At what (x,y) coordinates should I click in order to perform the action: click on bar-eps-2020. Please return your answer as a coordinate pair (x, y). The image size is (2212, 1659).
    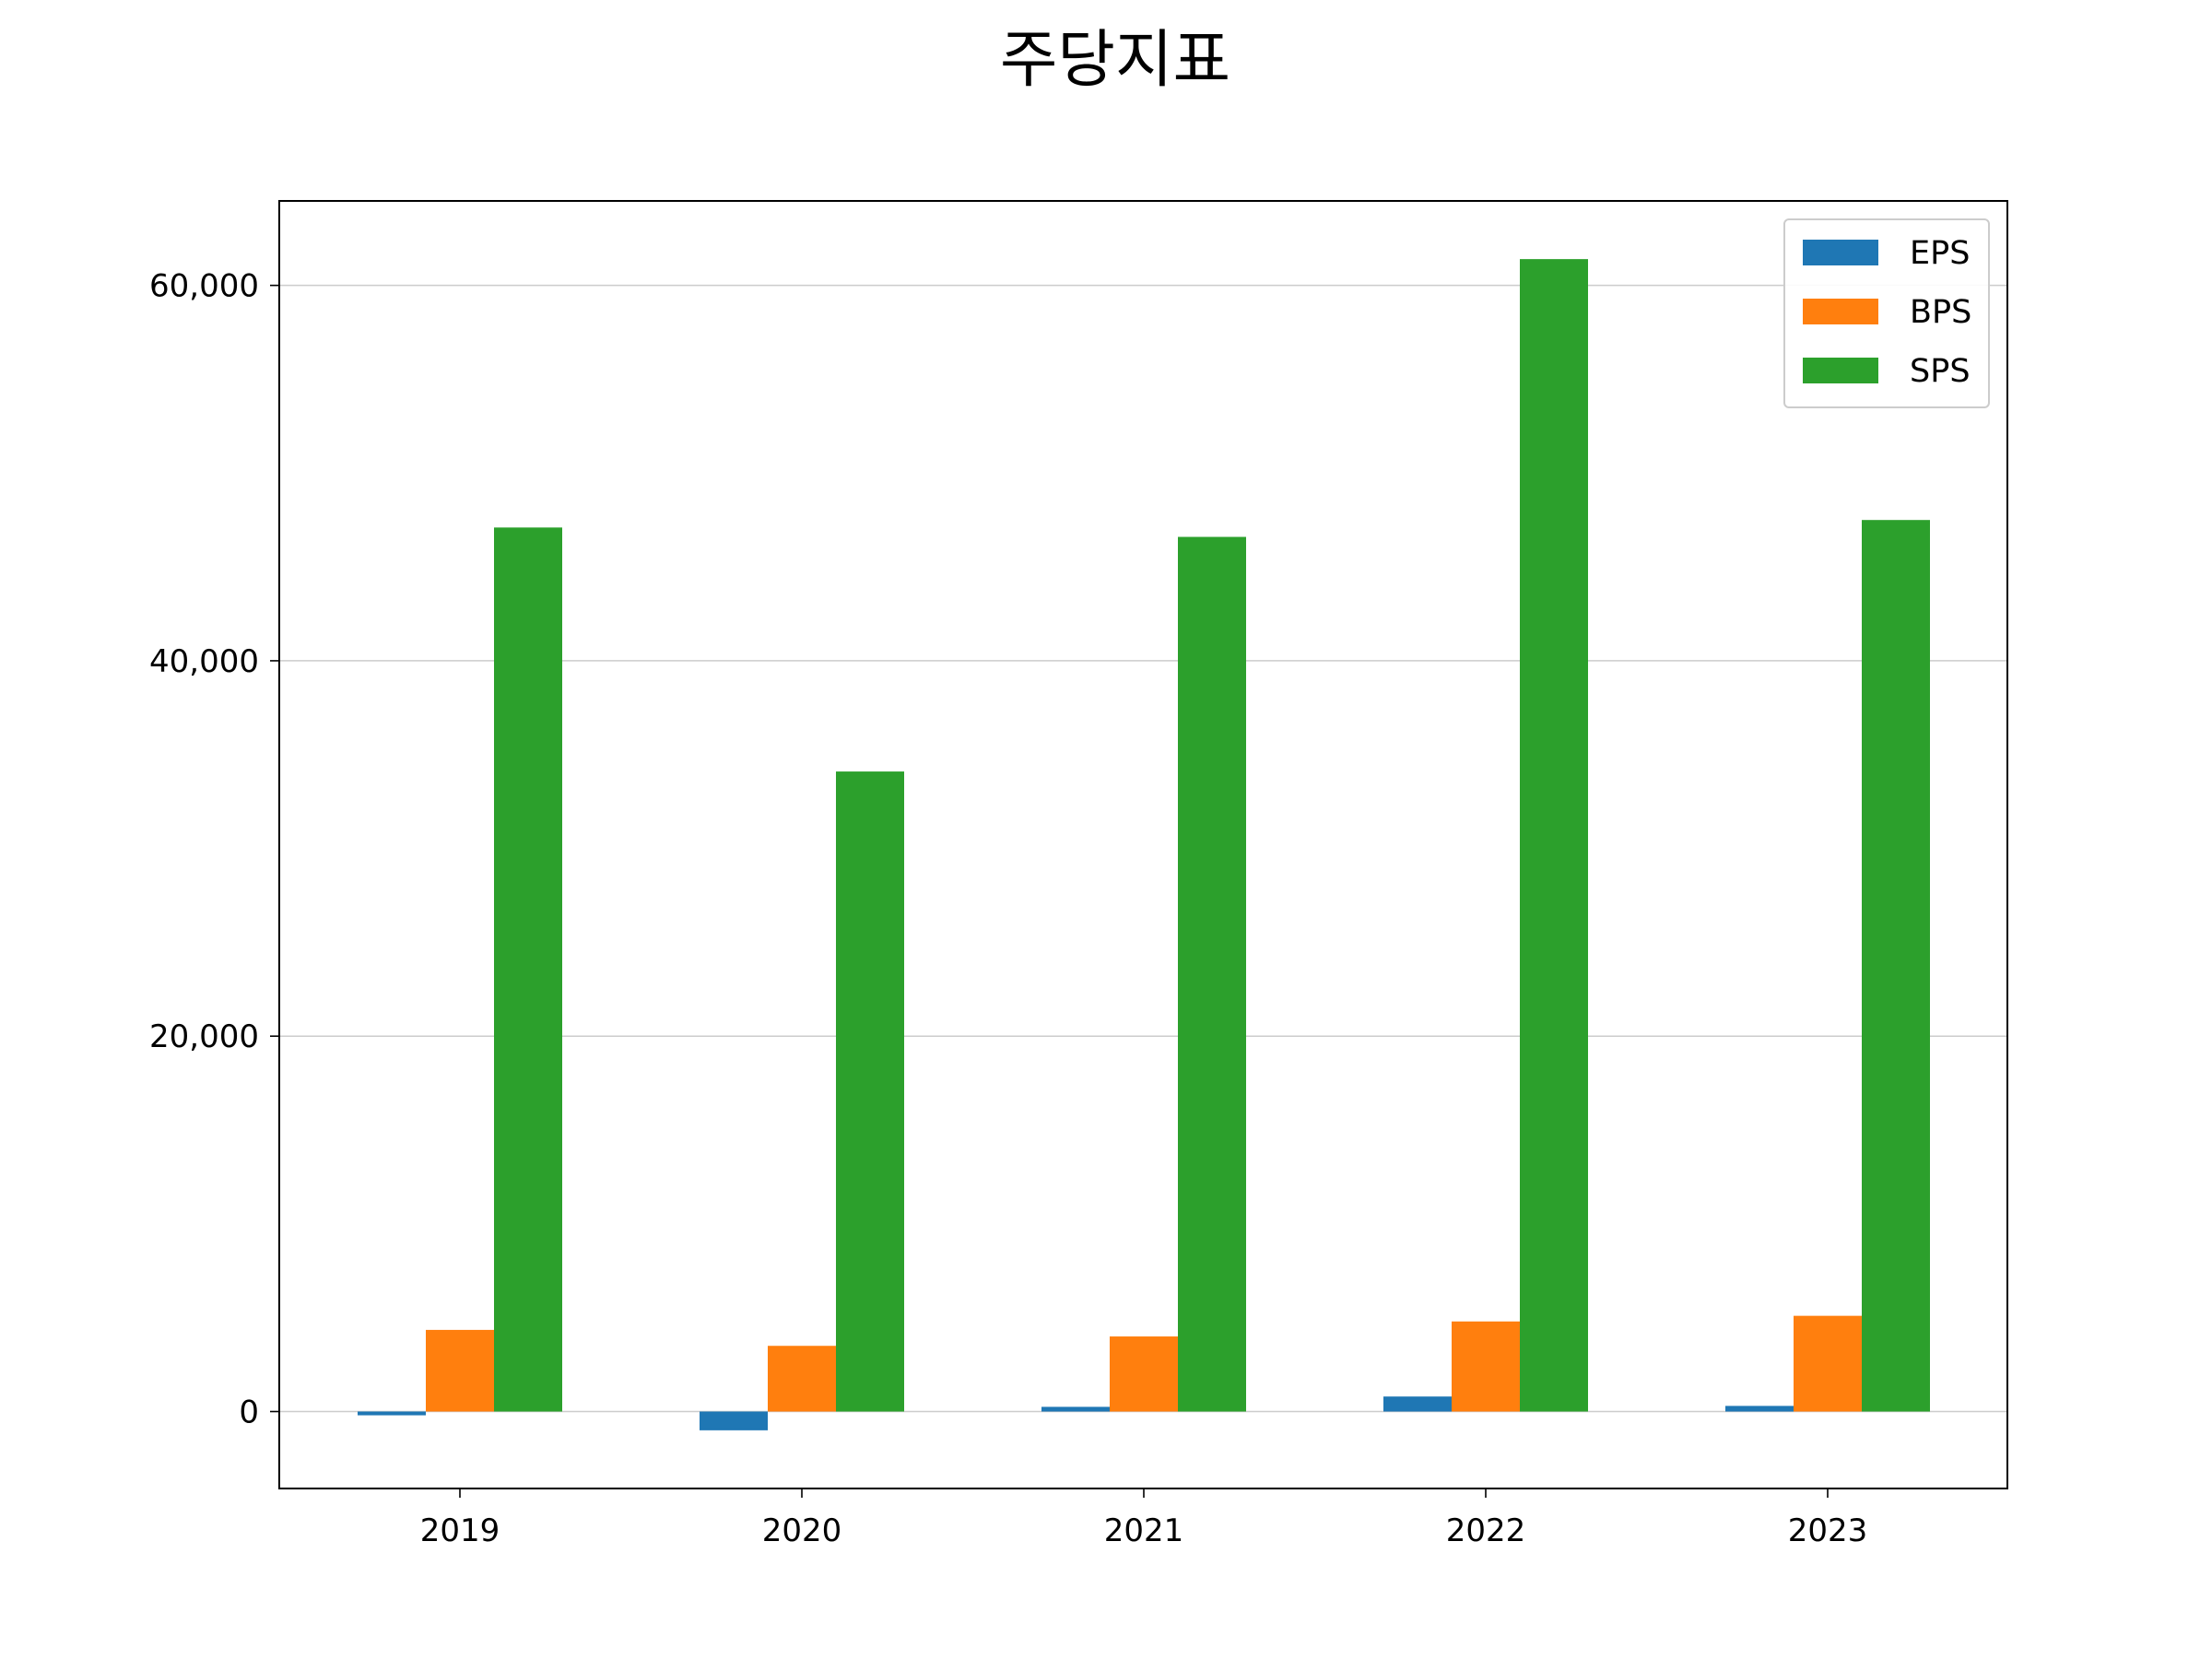
    Looking at the image, I should click on (734, 1420).